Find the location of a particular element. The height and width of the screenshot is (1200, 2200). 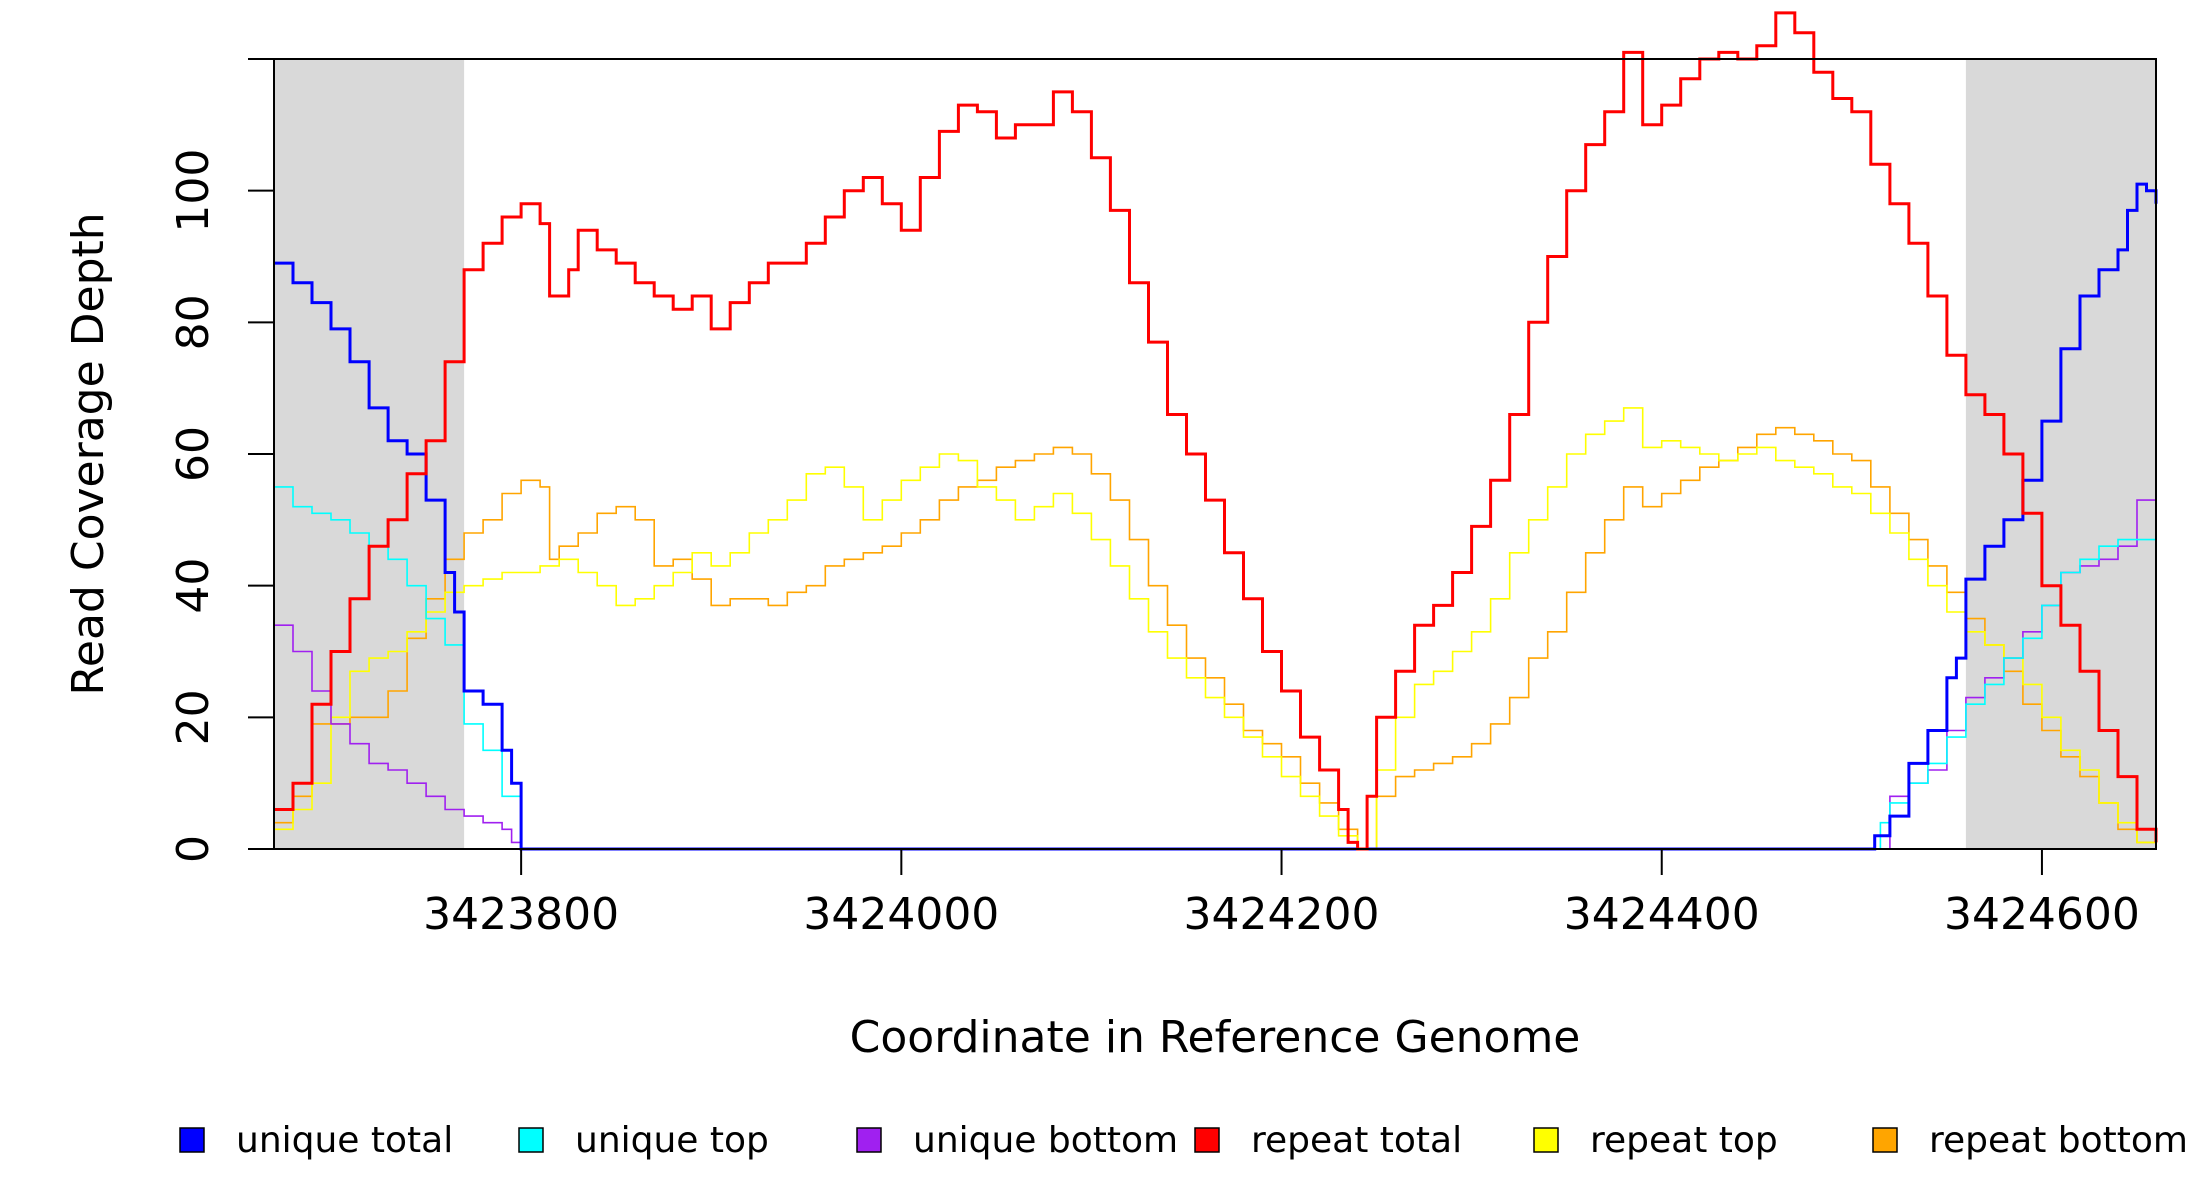

x-tick-label: 3424400 is located at coordinates (1662, 914).